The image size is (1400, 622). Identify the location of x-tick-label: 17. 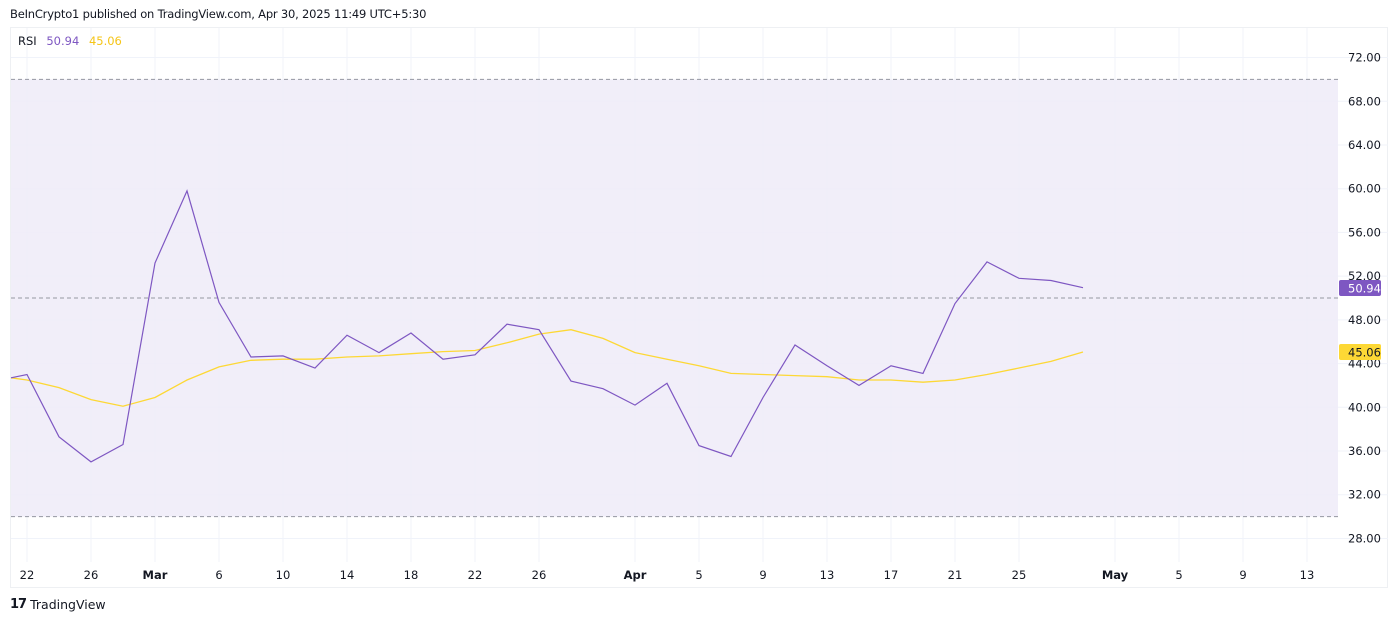
(891, 575).